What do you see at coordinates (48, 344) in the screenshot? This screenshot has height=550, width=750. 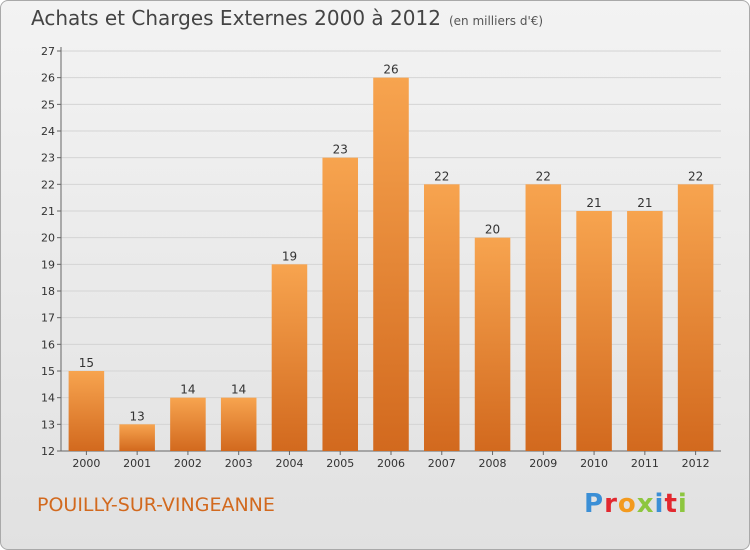 I see `y-tick-label: 16` at bounding box center [48, 344].